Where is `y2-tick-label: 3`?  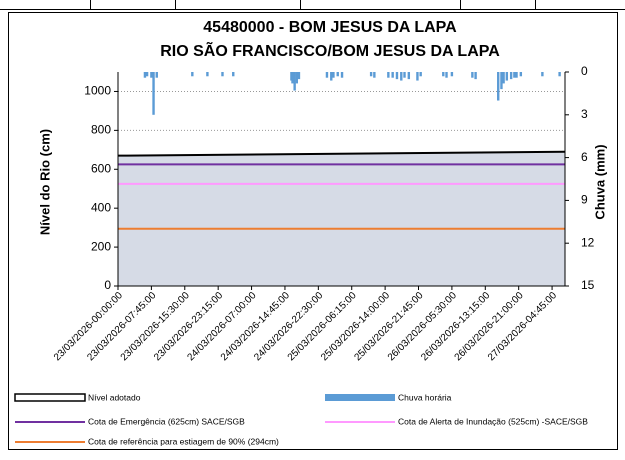 y2-tick-label: 3 is located at coordinates (584, 114).